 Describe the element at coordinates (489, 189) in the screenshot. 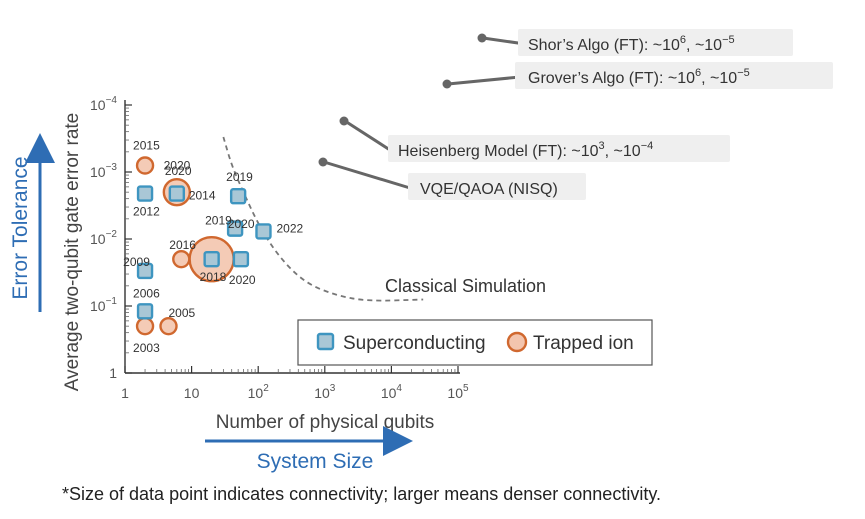

I see `annotation-vqe-text: VQE/QAOA (NISQ)` at that location.